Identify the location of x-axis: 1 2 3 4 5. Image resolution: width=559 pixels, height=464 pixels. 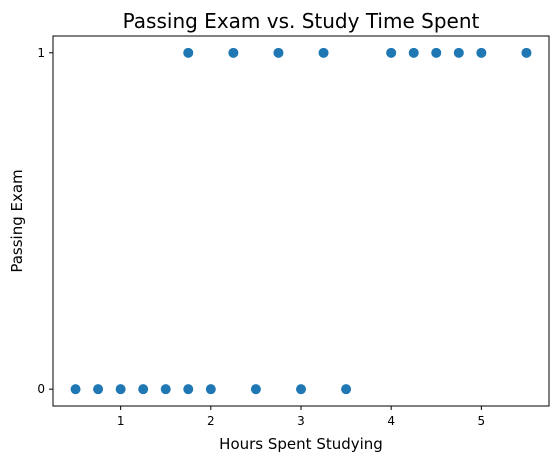
(301, 417).